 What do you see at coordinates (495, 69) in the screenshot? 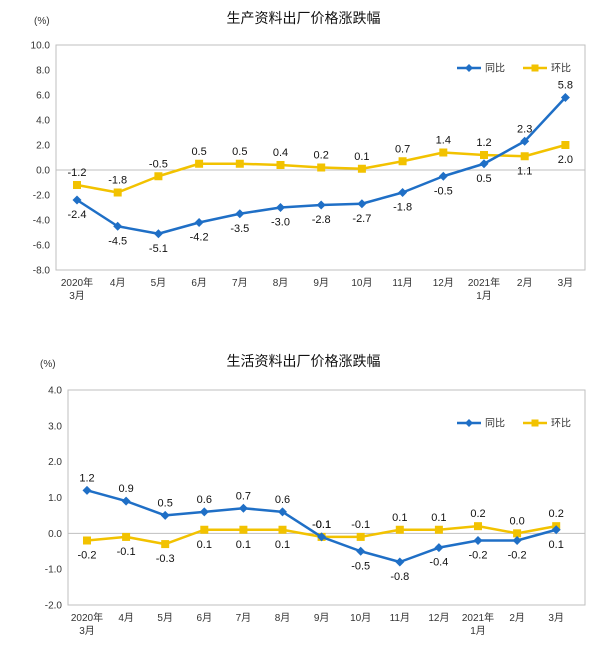
I see `legend-label: 同比` at bounding box center [495, 69].